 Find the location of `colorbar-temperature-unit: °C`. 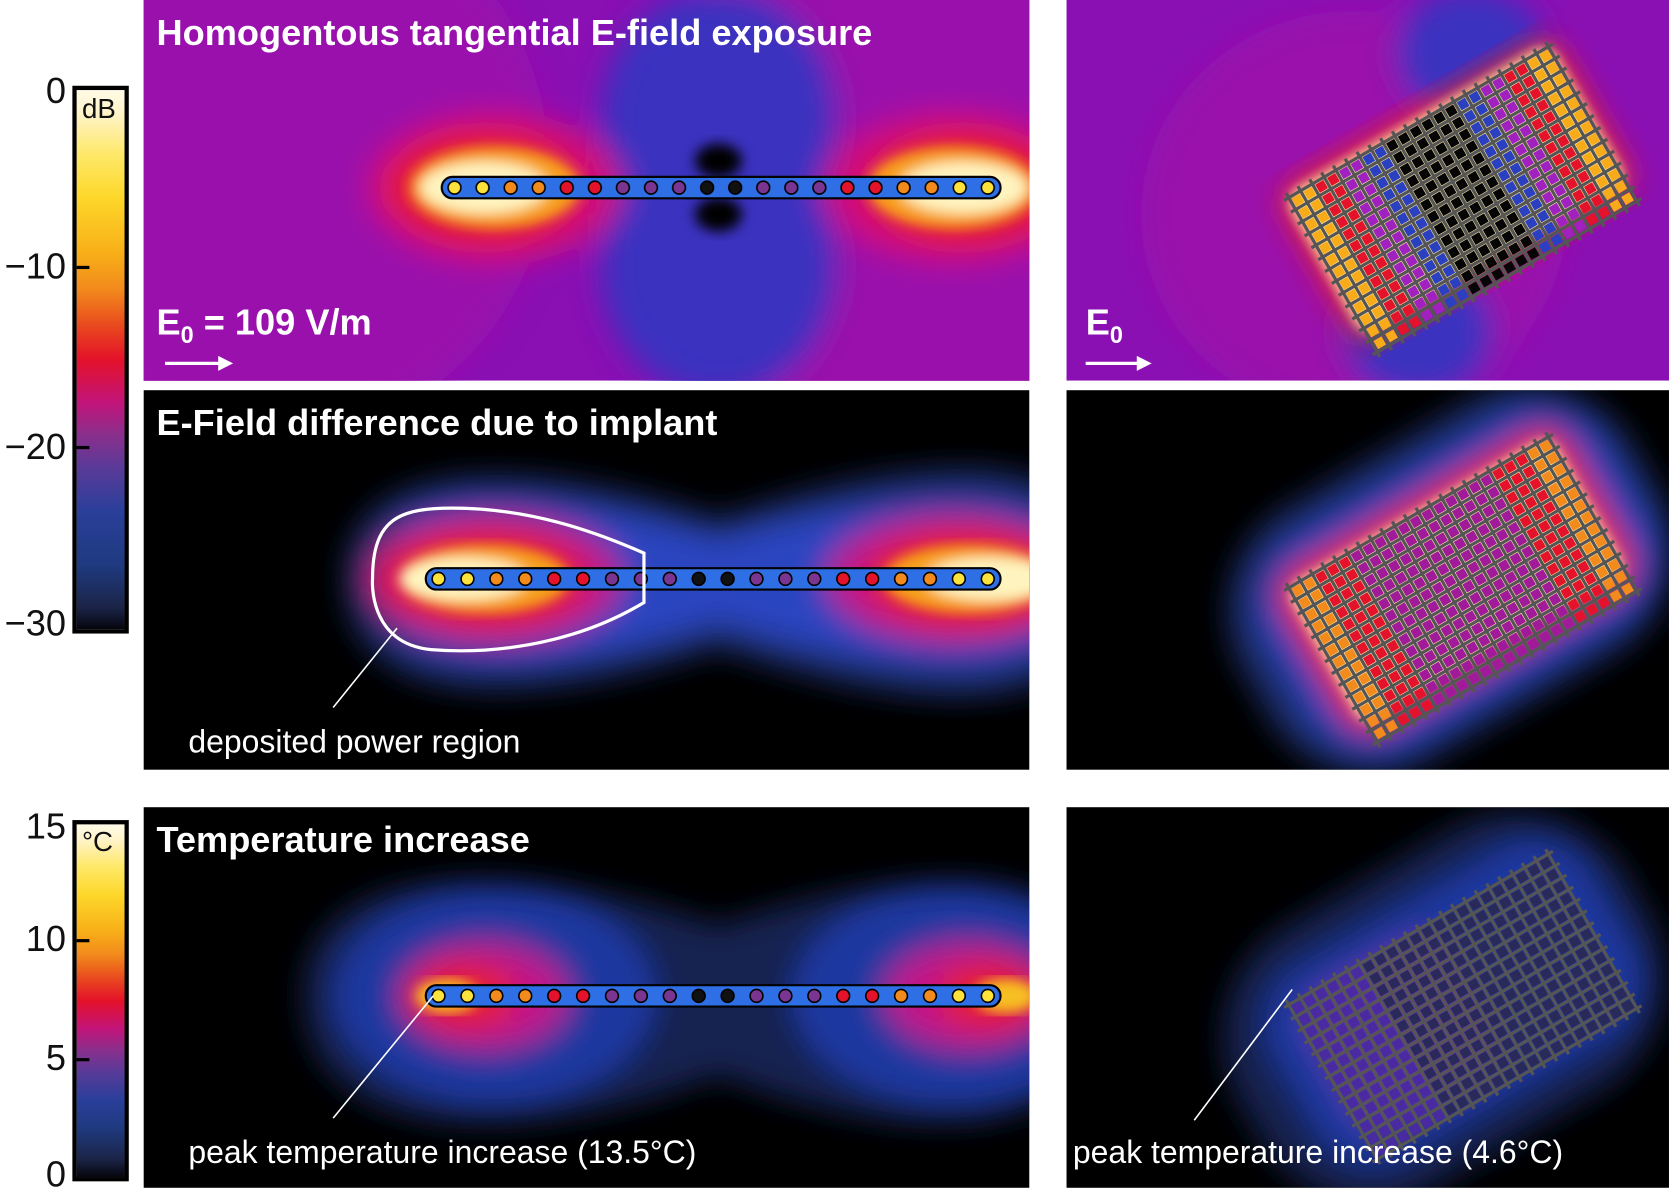

colorbar-temperature-unit: °C is located at coordinates (97, 841).